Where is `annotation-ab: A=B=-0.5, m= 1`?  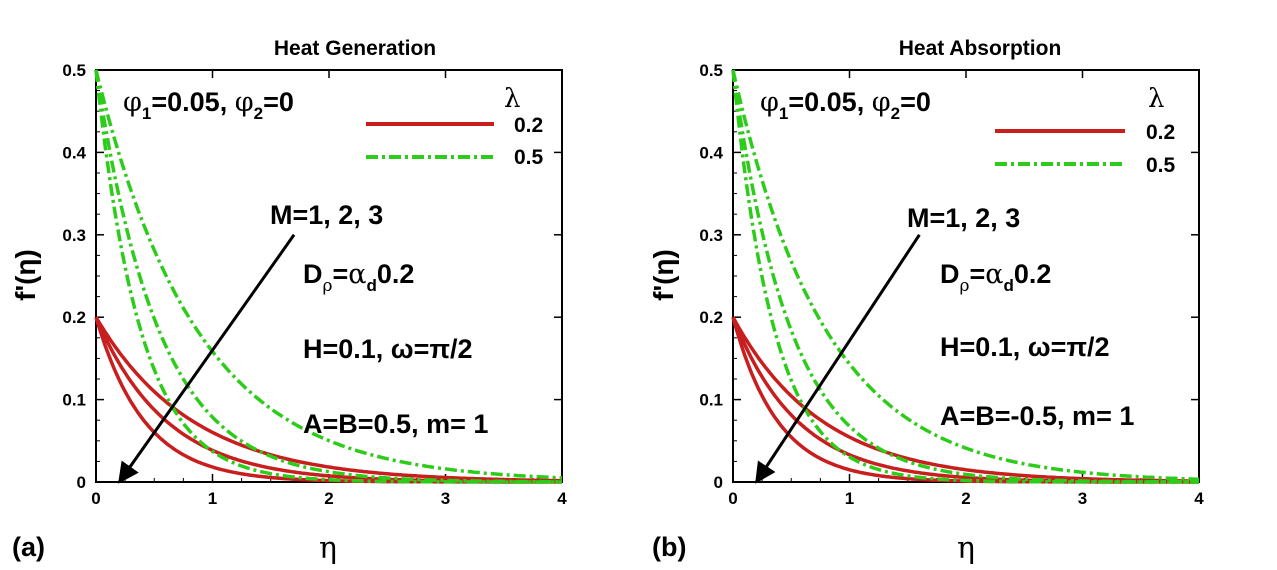 annotation-ab: A=B=-0.5, m= 1 is located at coordinates (1037, 416).